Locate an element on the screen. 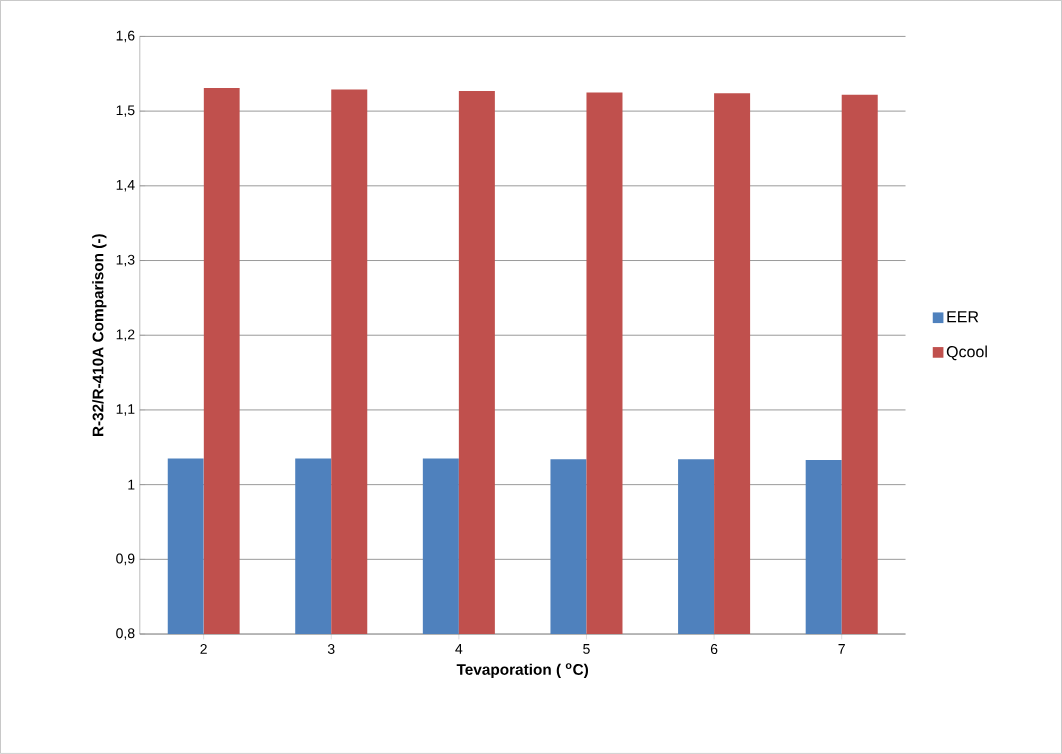 The height and width of the screenshot is (754, 1062). x-tick-label: 4 is located at coordinates (459, 649).